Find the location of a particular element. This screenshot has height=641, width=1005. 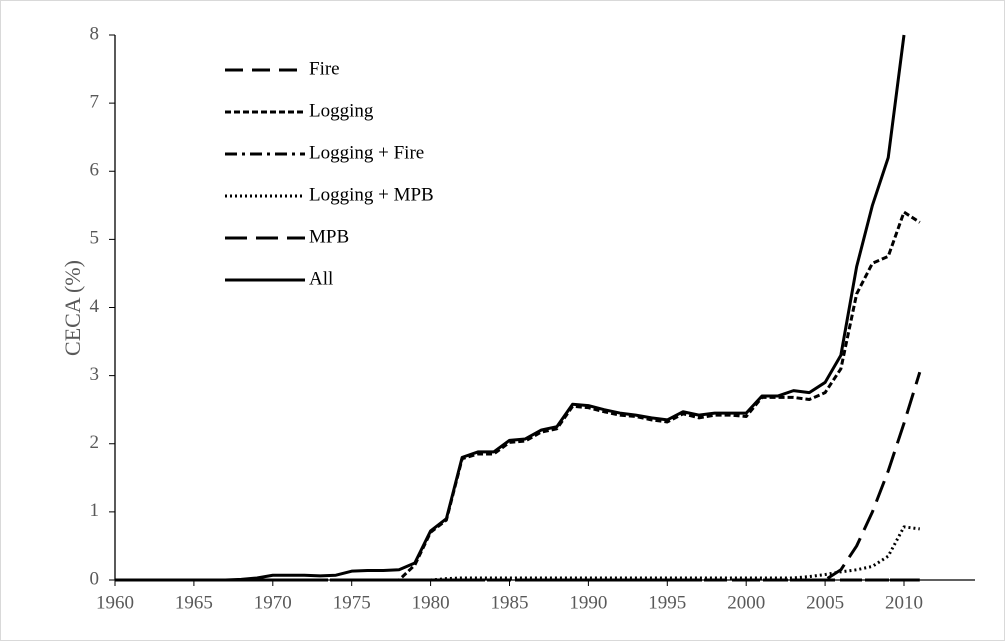

x-tick-label: 2005 is located at coordinates (825, 602).